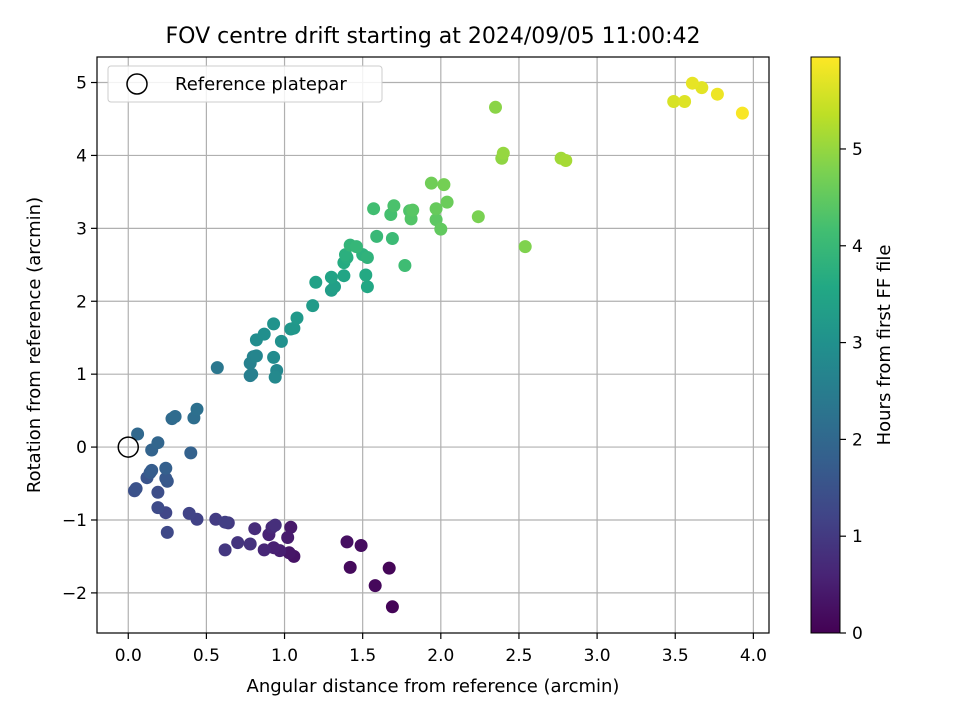 Image resolution: width=960 pixels, height=720 pixels. Describe the element at coordinates (857, 537) in the screenshot. I see `colorbar-tick-label: 1` at that location.